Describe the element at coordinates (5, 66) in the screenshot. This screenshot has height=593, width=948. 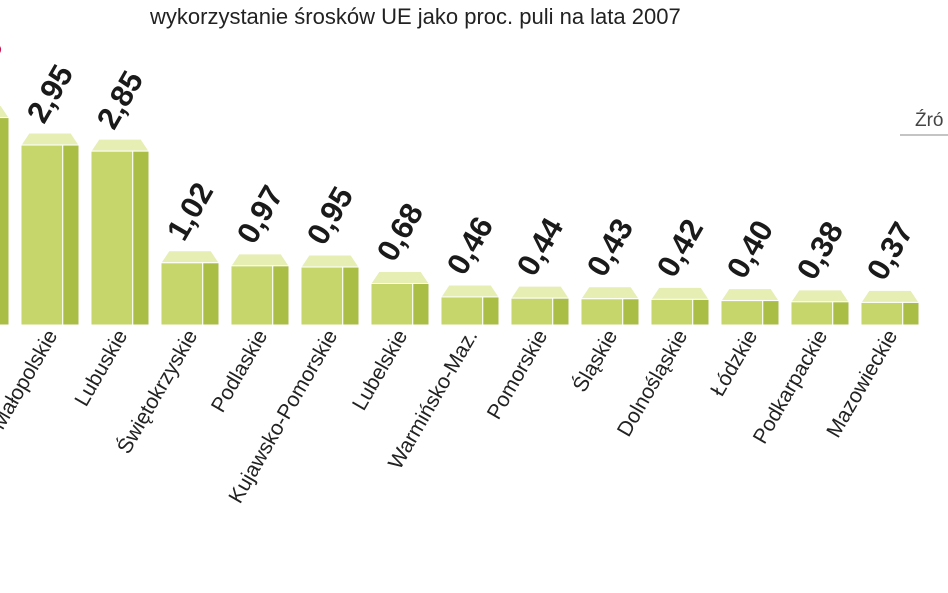
I see `value-label: 3,40` at that location.